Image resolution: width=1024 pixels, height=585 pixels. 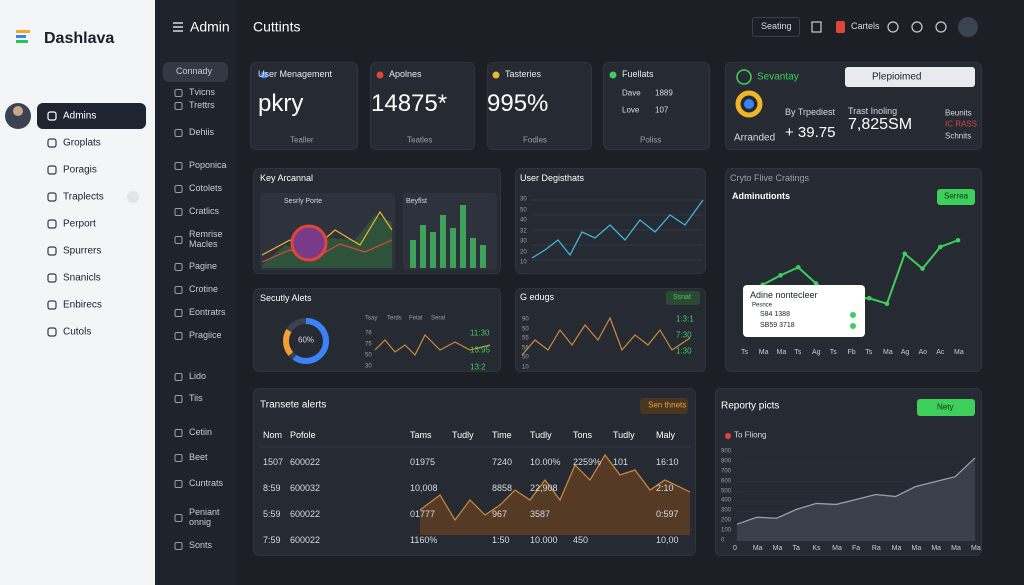 What do you see at coordinates (958, 113) in the screenshot?
I see `legend-item: Beunits` at bounding box center [958, 113].